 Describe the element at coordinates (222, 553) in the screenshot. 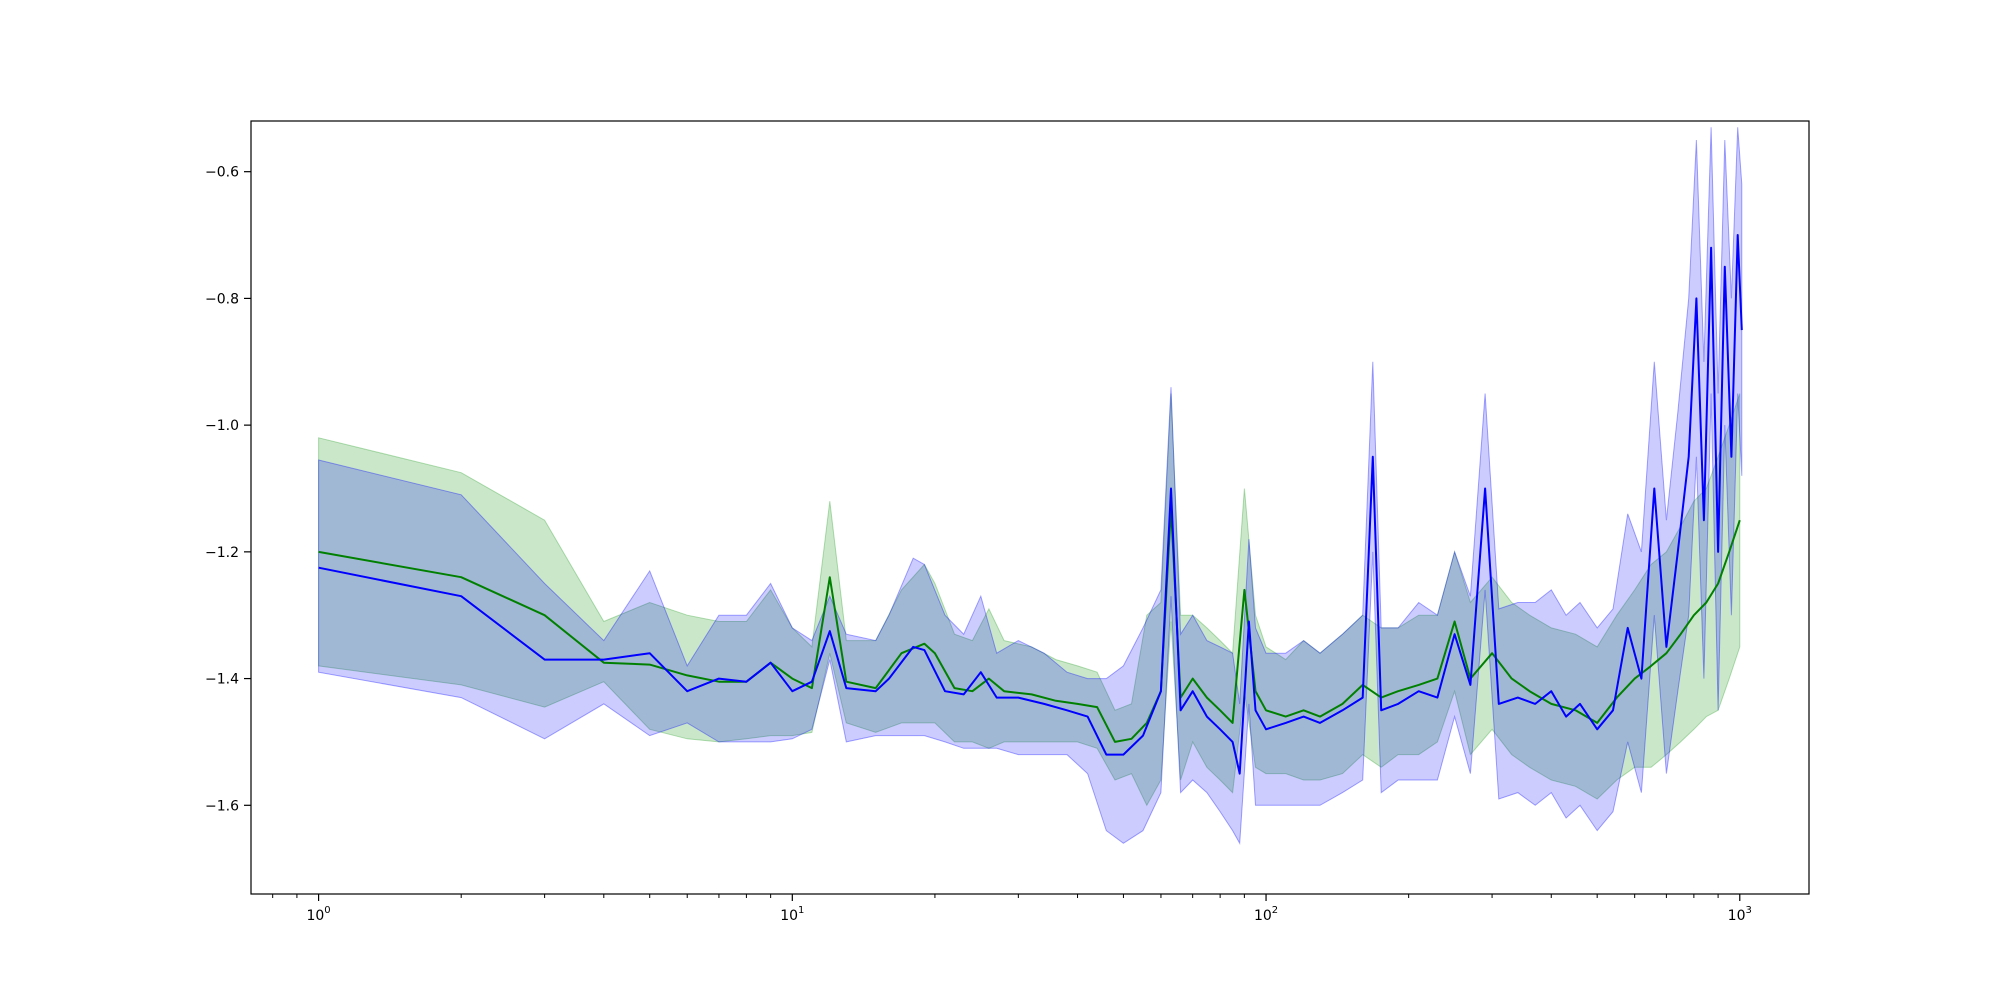

I see `y-tick-label: −1.2` at that location.